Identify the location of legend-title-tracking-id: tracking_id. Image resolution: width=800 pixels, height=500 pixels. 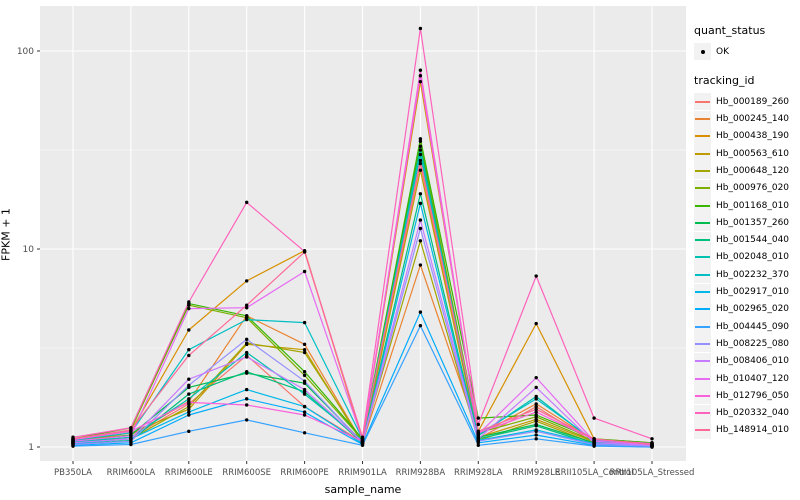
(724, 81).